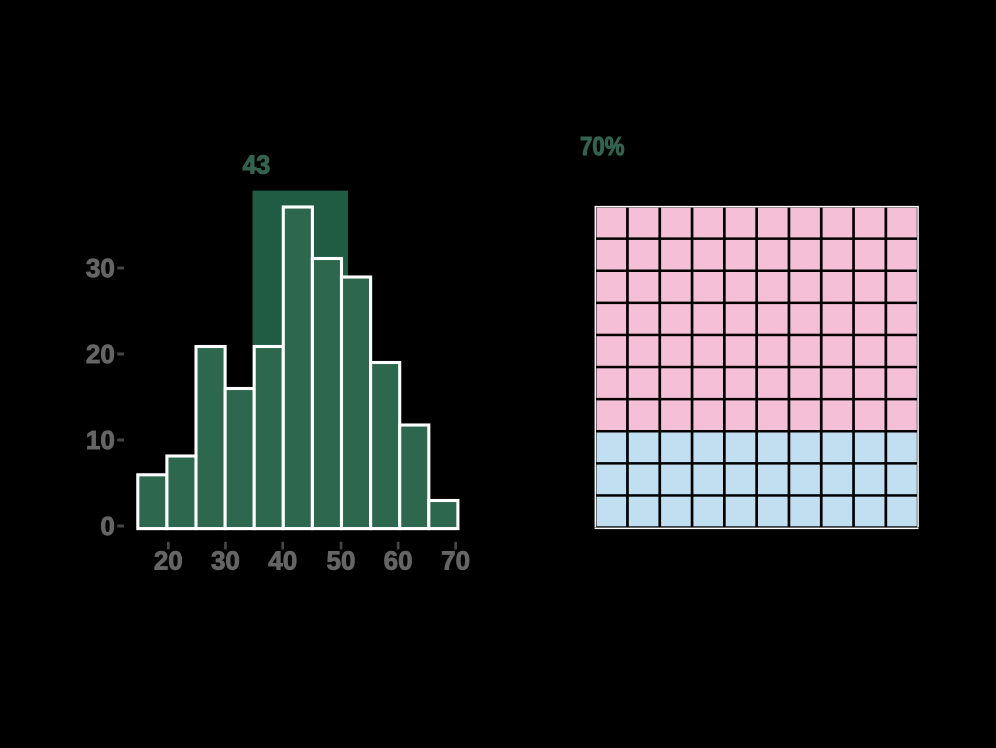  Describe the element at coordinates (107, 526) in the screenshot. I see `svg-text: 0` at that location.